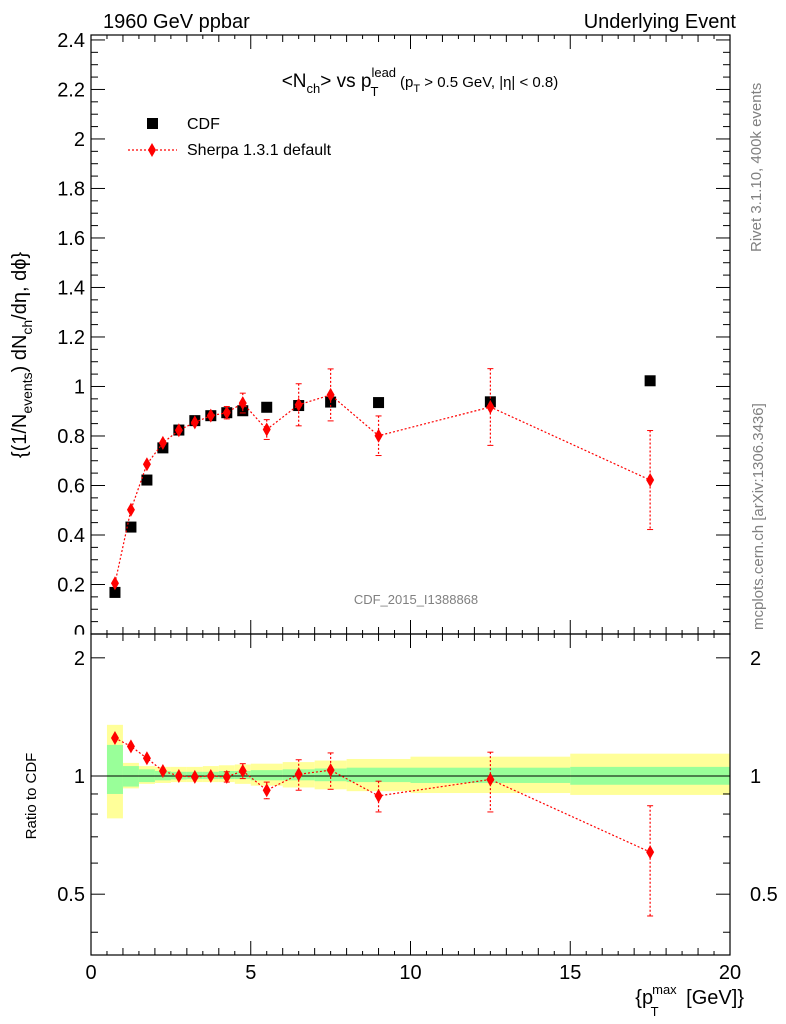  Describe the element at coordinates (660, 22) in the screenshot. I see `header-right: Underlying Event` at that location.